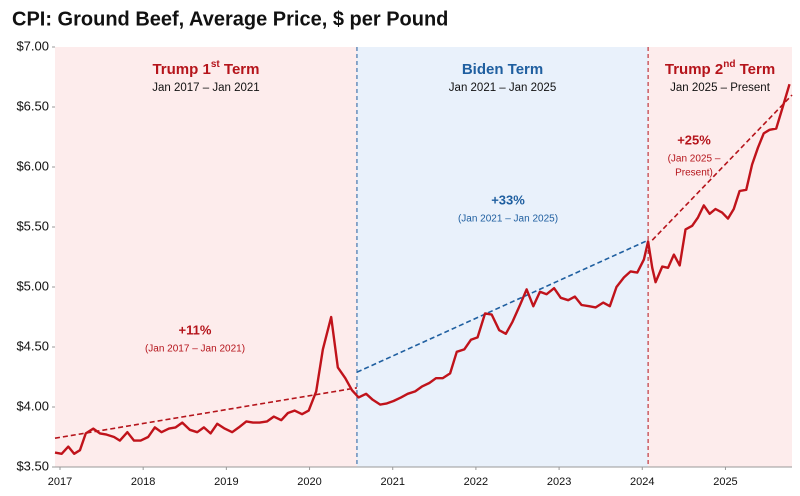  I want to click on x-tick-label: 2017, so click(60, 482).